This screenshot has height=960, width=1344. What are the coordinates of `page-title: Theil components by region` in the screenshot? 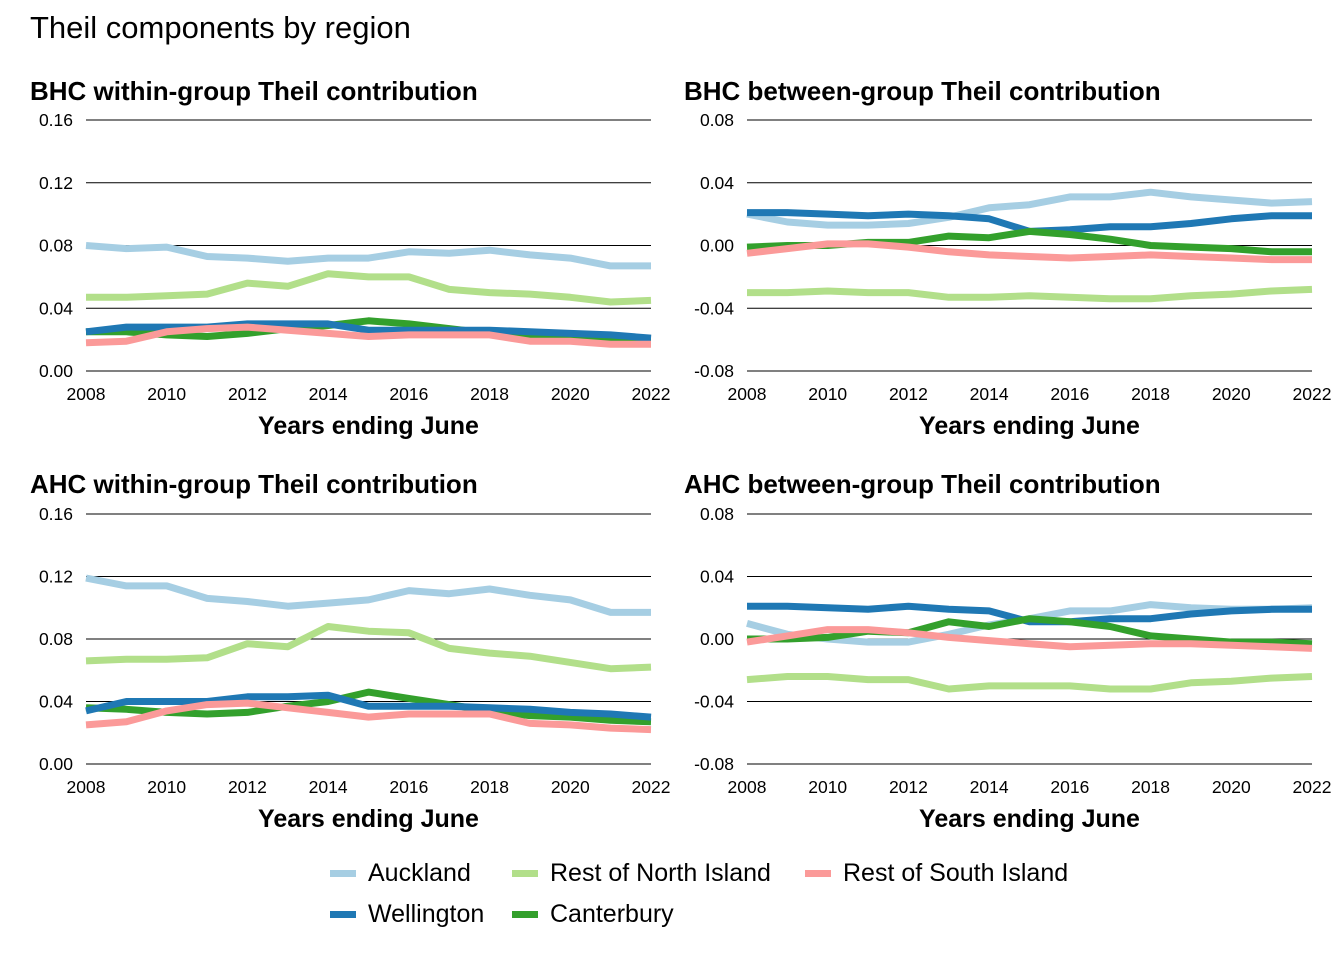 It's located at (220, 27).